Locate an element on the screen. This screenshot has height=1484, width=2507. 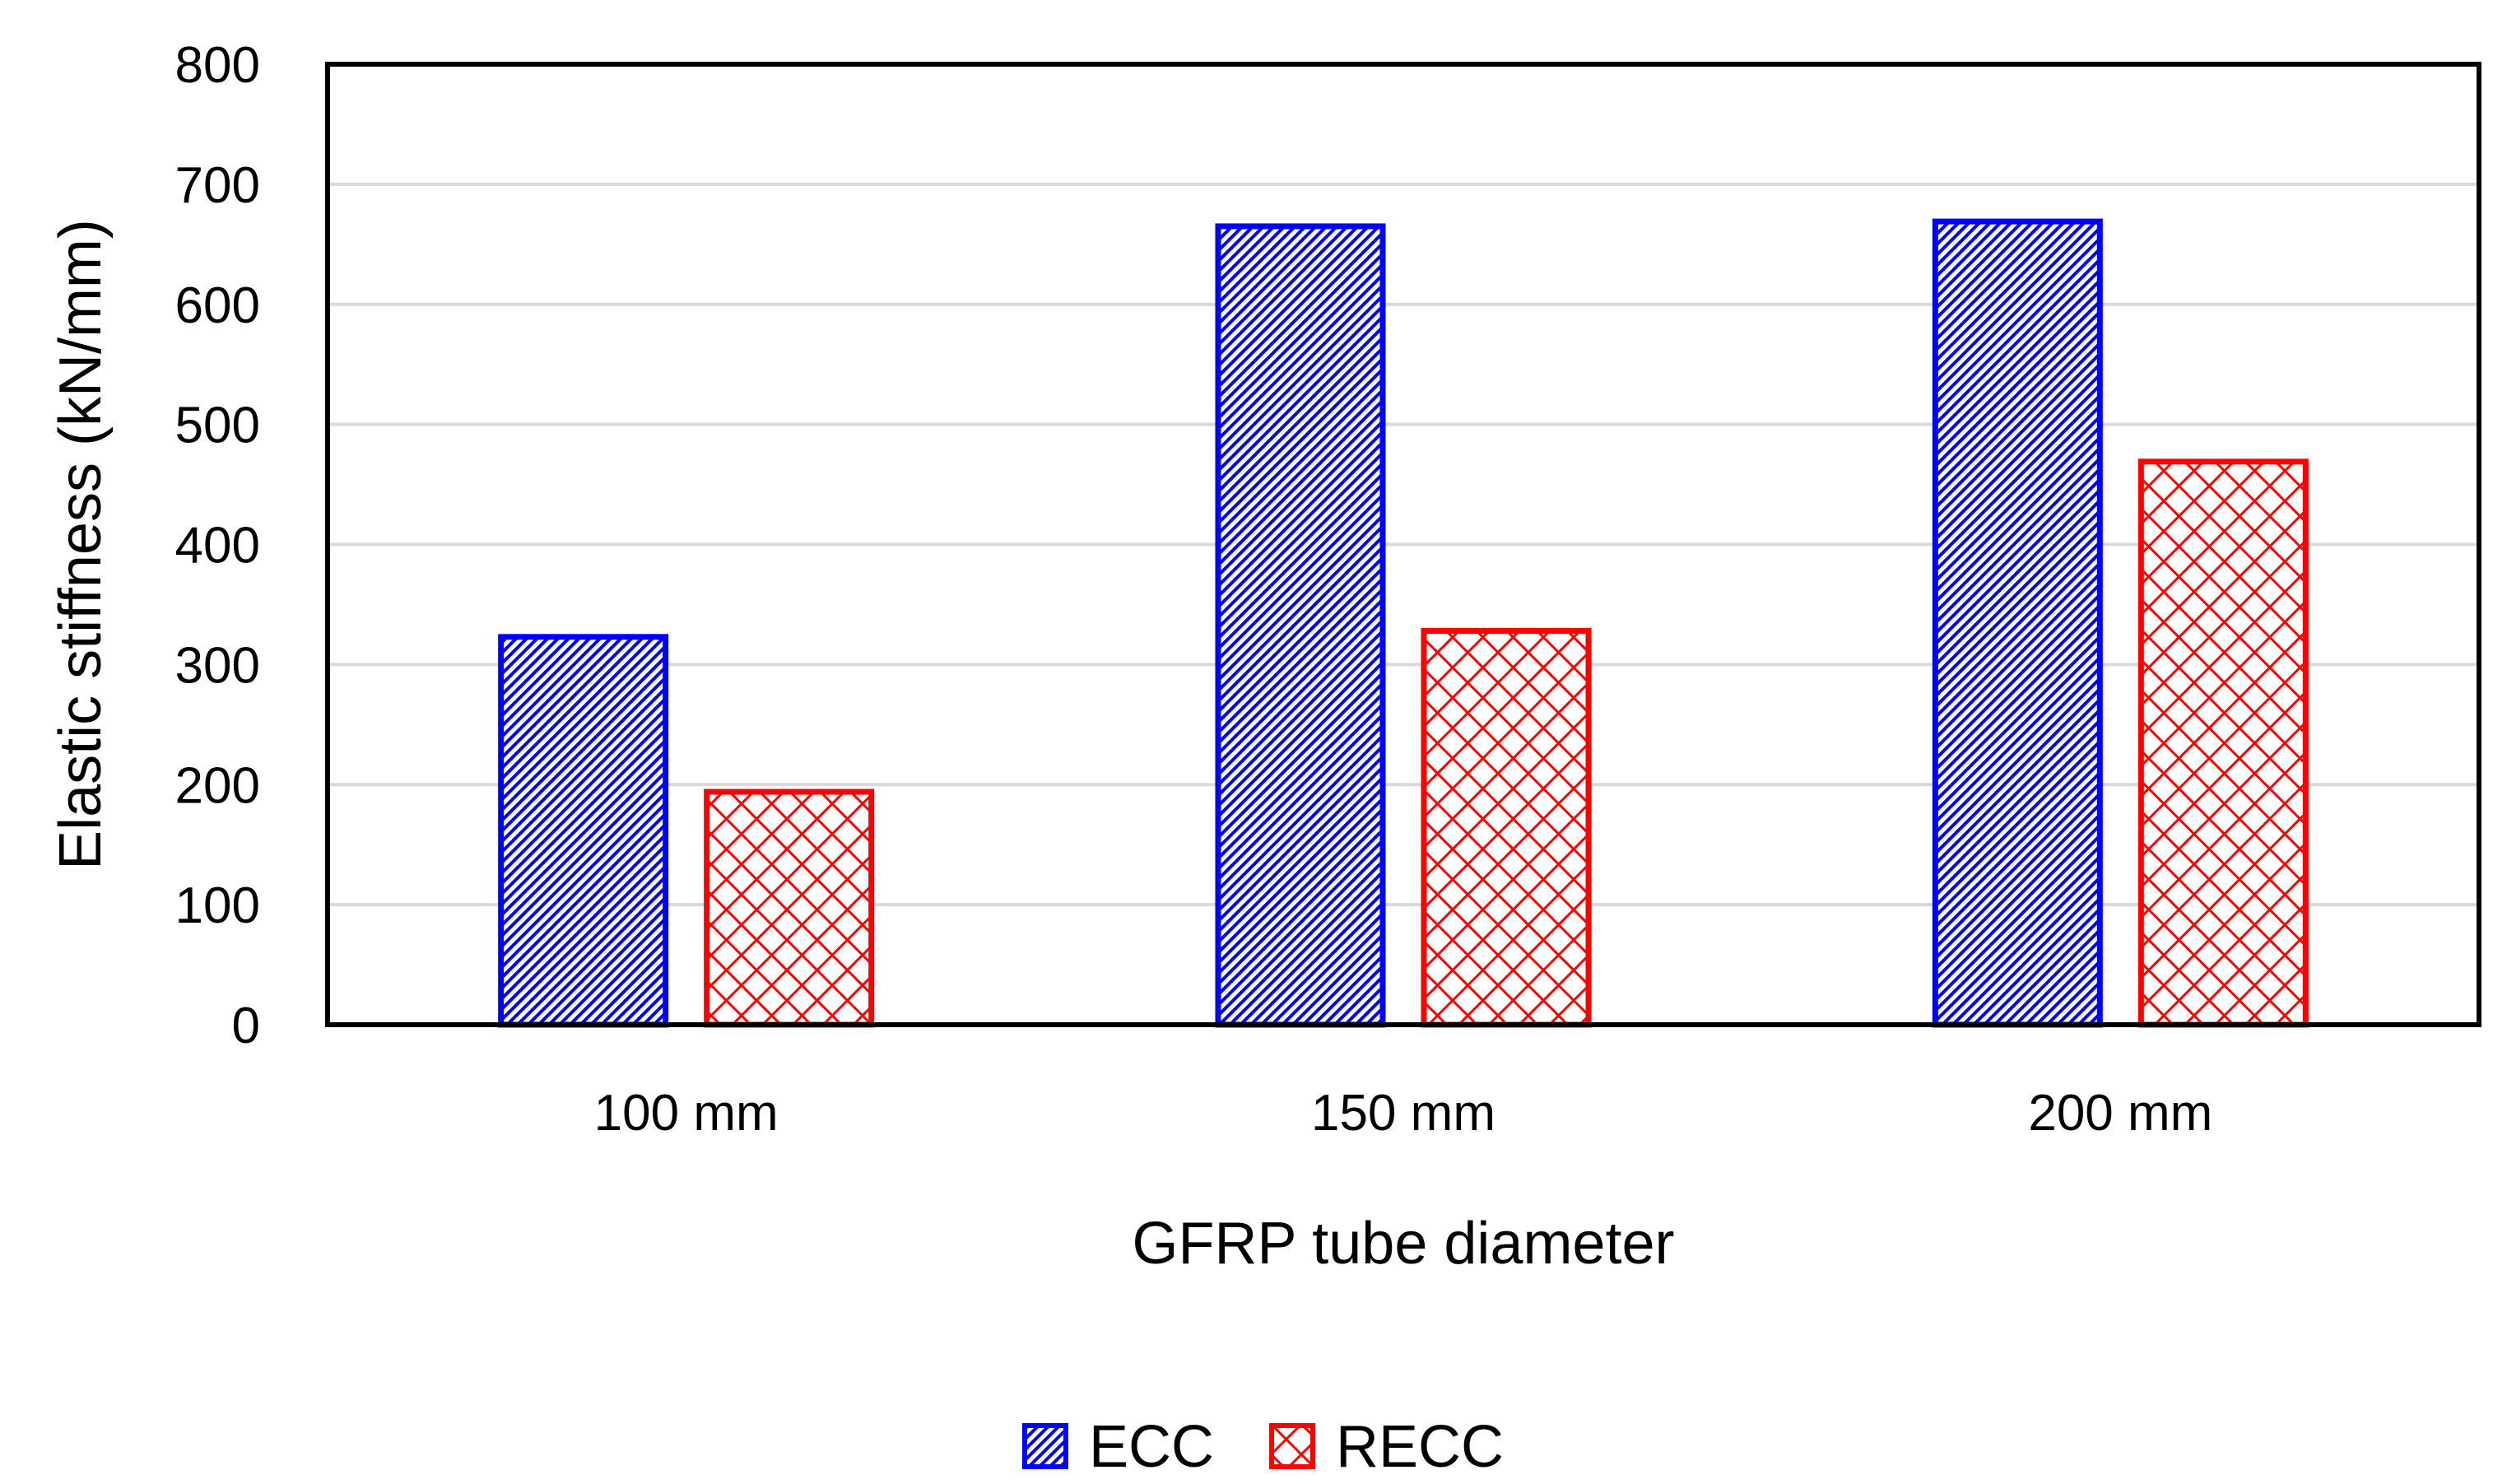
x-axis-title: GFRP tube diameter is located at coordinates (1404, 1244).